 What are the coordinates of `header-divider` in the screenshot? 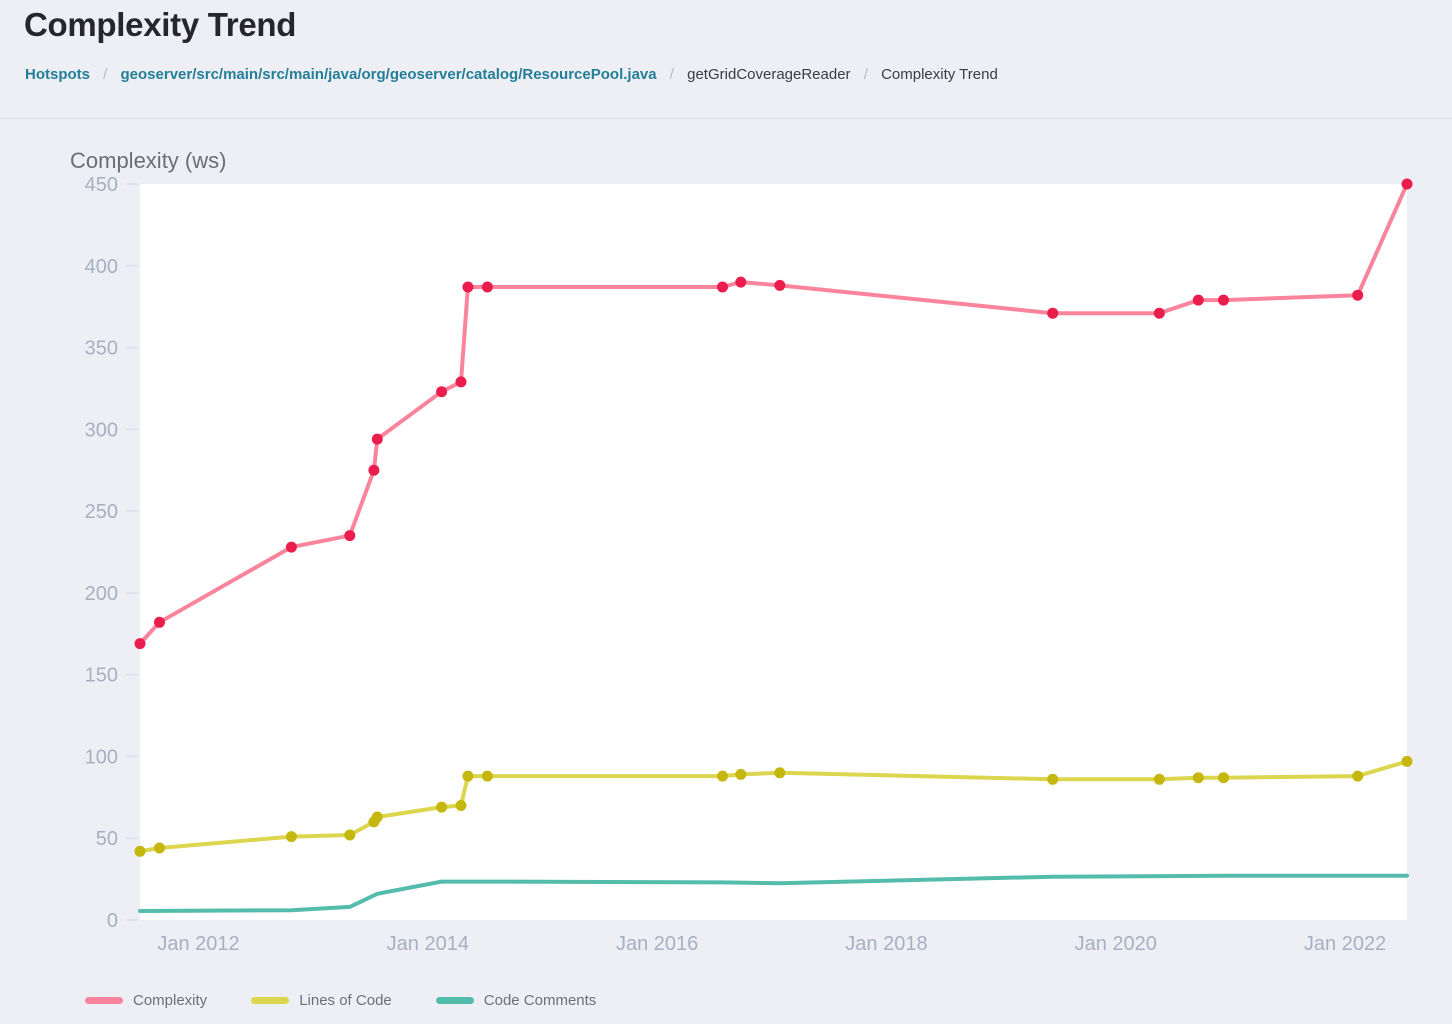 It's located at (726, 118).